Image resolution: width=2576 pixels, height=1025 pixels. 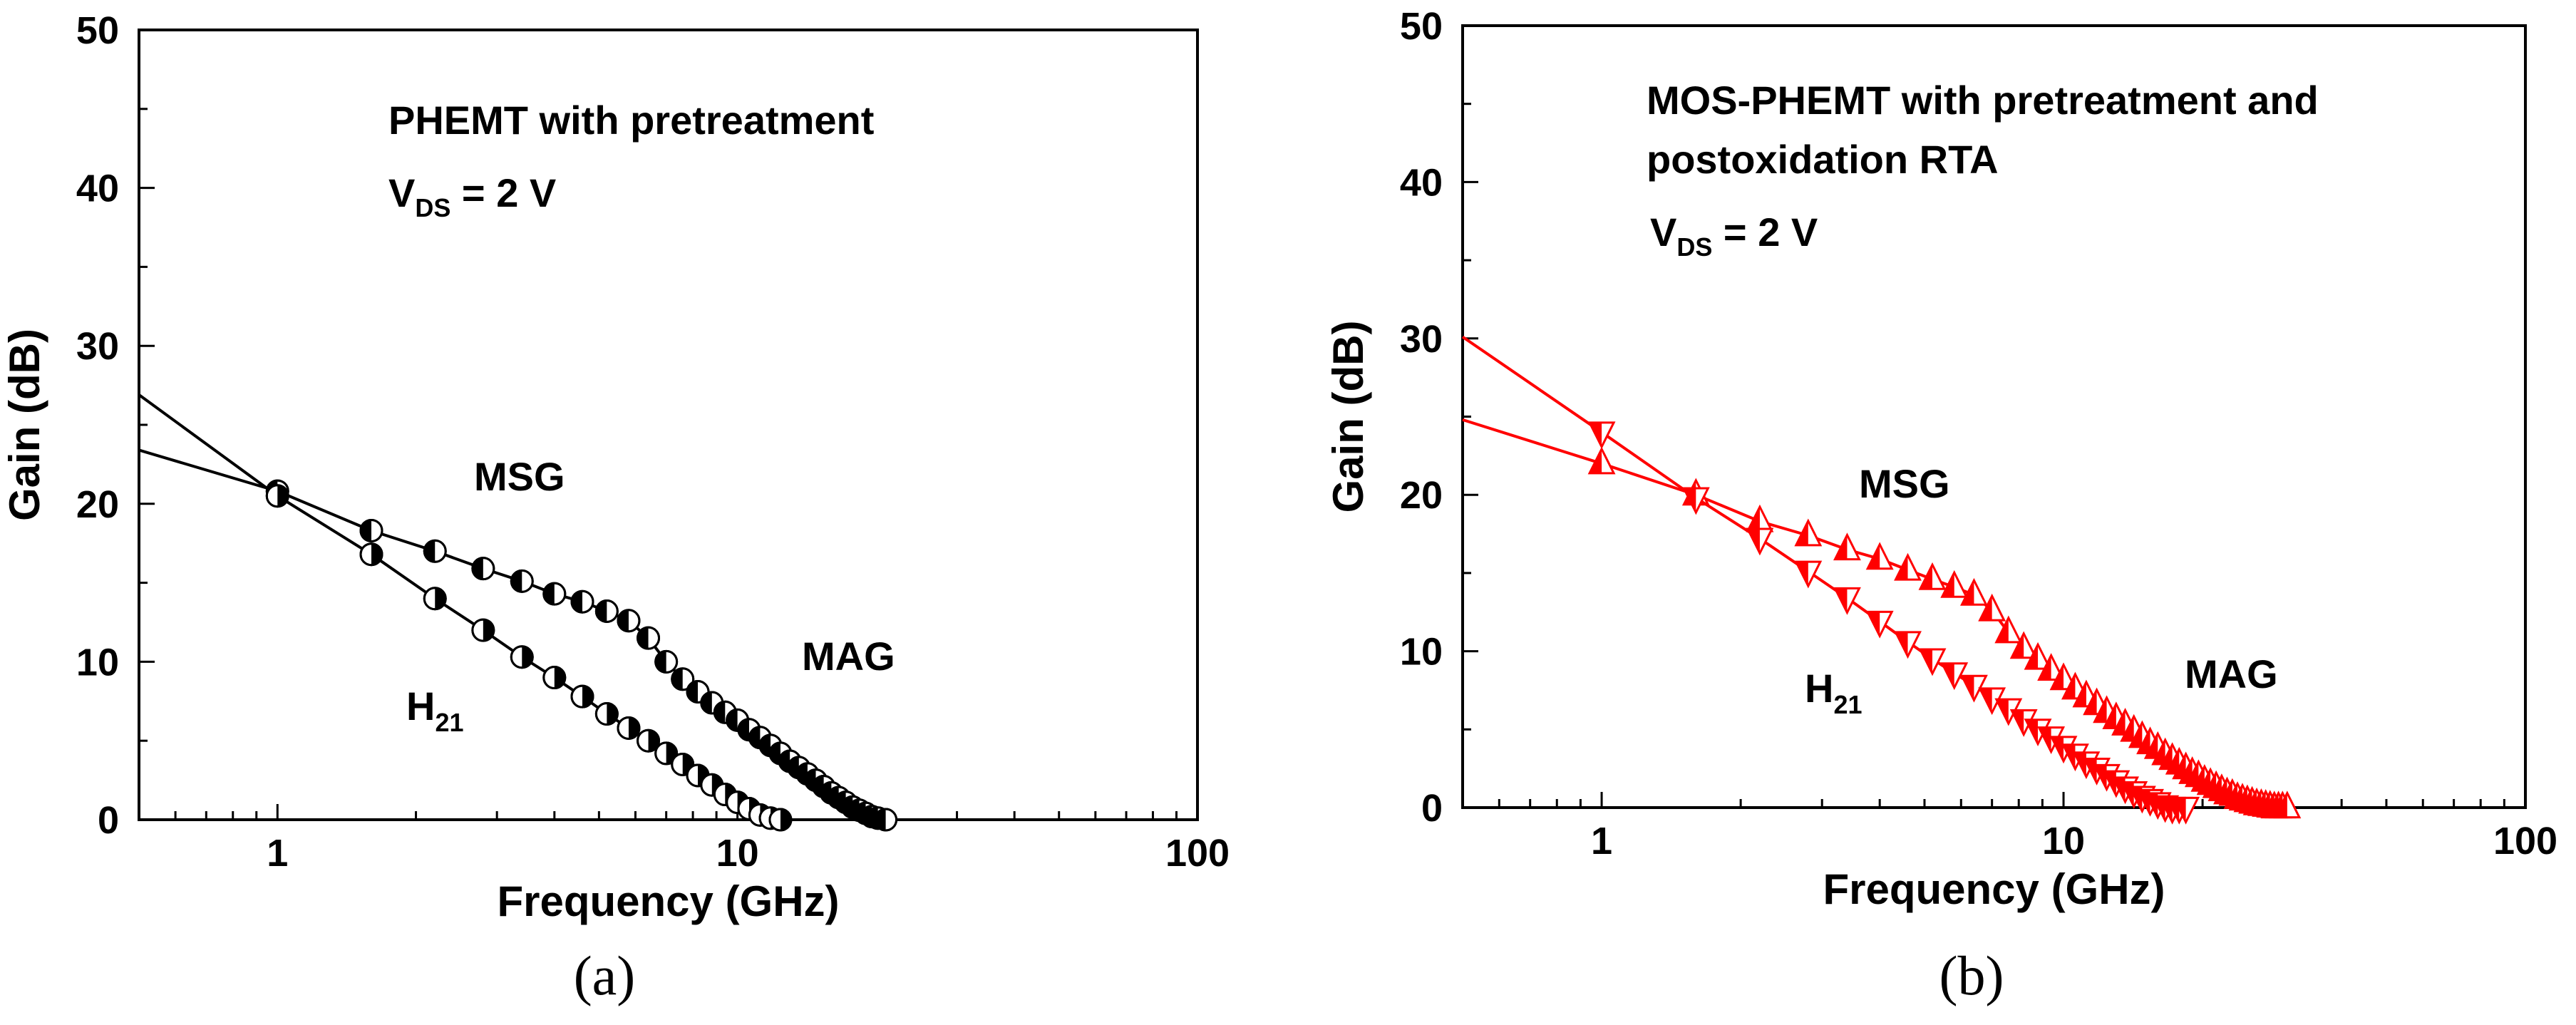 I want to click on panel-b-y-axis-title: Gain (dB), so click(x=1348, y=417).